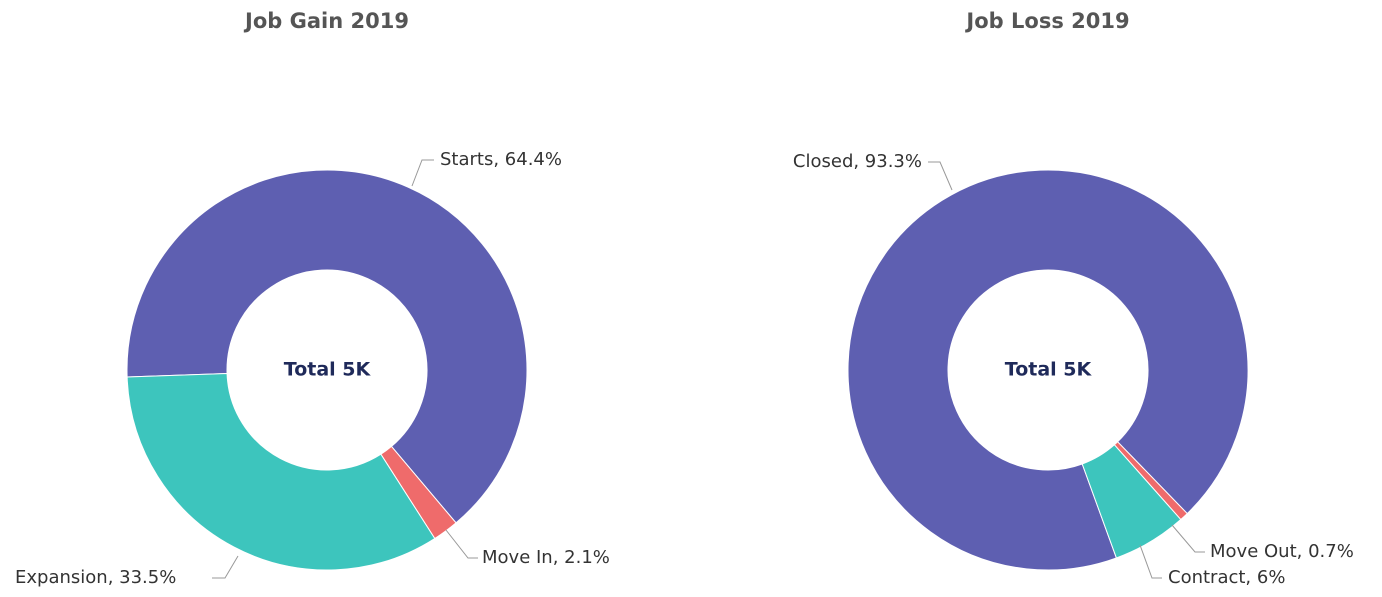  Describe the element at coordinates (1226, 577) in the screenshot. I see `data-label: Contract, 6%` at that location.